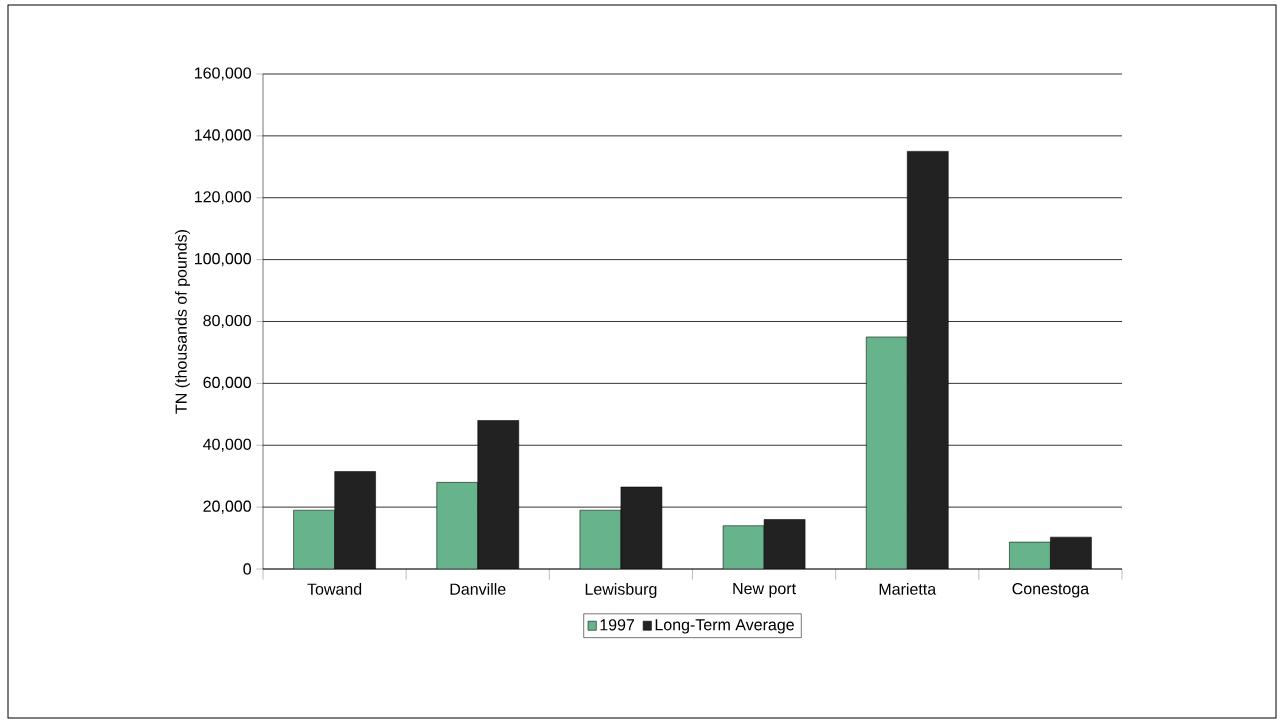 This screenshot has width=1284, height=721. What do you see at coordinates (764, 590) in the screenshot?
I see `x-tick-label: New port` at bounding box center [764, 590].